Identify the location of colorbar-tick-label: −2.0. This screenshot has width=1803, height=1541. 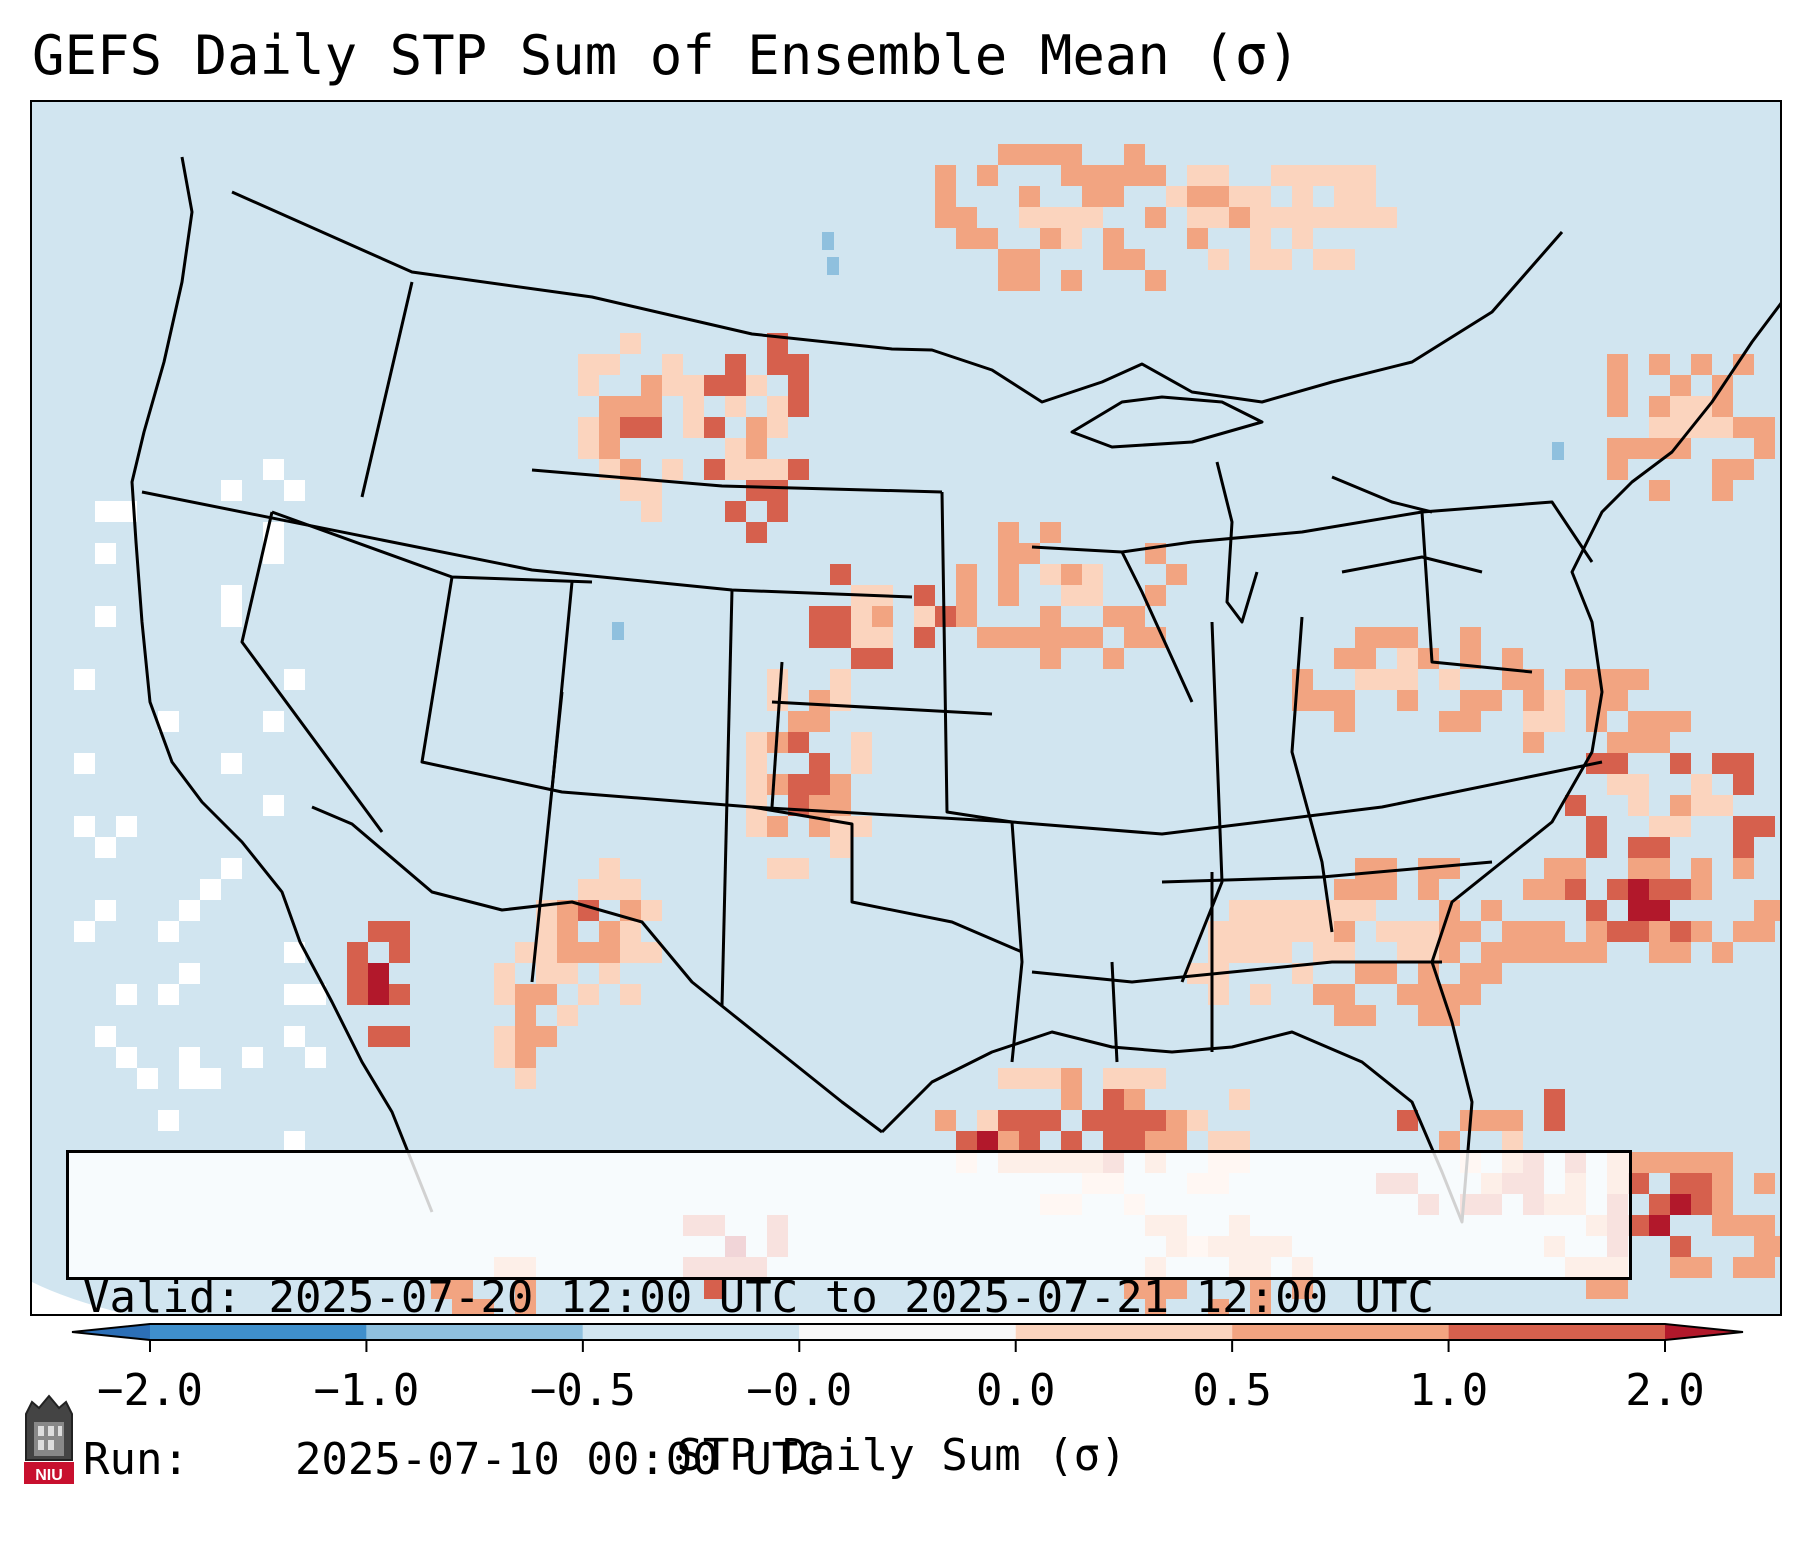
(150, 1390).